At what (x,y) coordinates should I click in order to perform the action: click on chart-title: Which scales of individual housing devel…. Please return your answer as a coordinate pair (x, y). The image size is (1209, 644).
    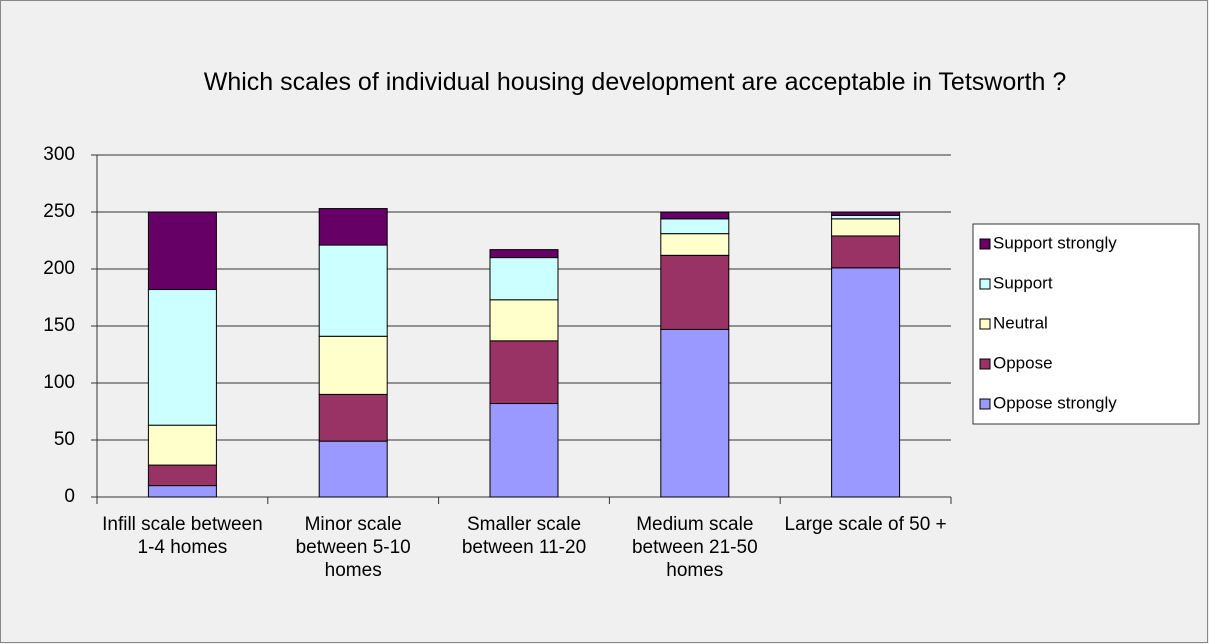
    Looking at the image, I should click on (635, 82).